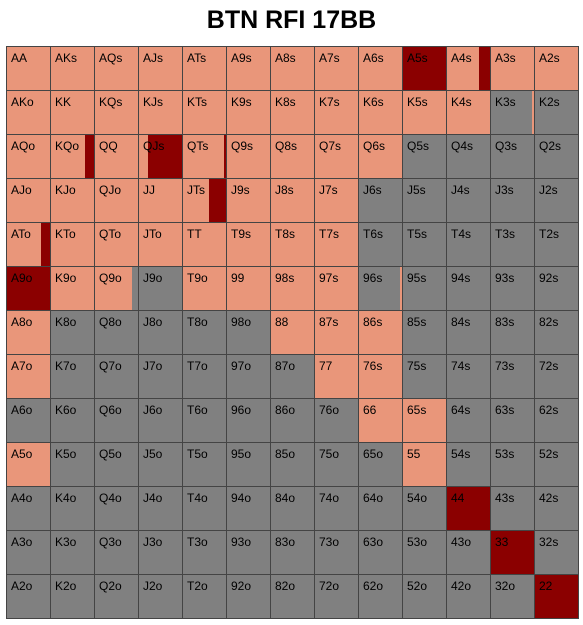 The width and height of the screenshot is (583, 625). I want to click on hand-label: 55, so click(414, 454).